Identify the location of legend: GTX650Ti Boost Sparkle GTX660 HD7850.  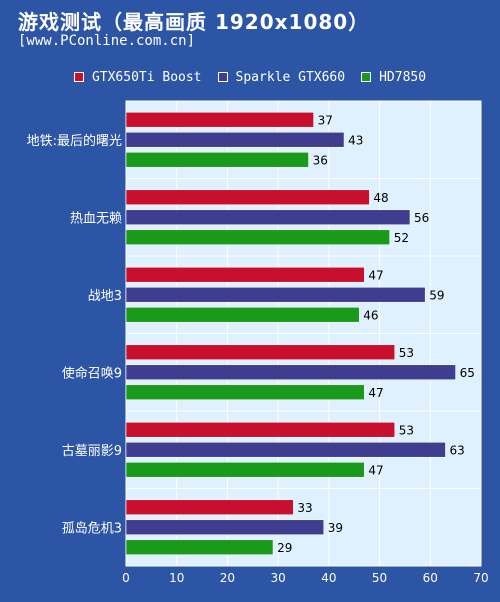
(250, 77).